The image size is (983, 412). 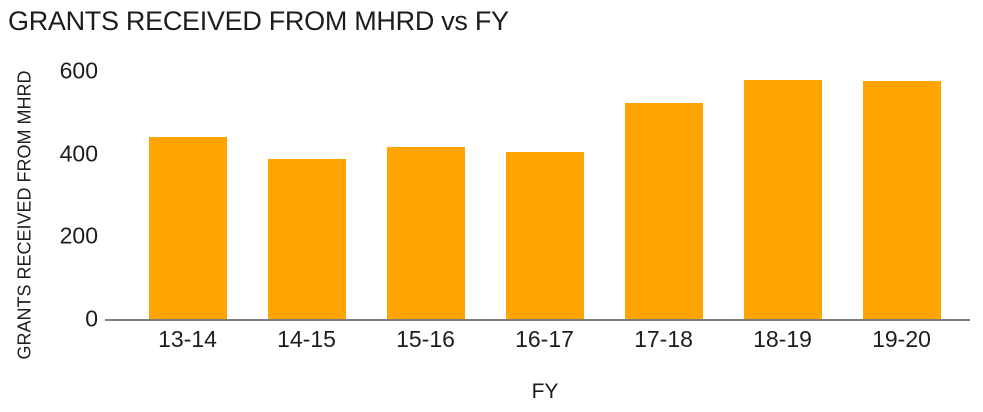 I want to click on y-tick-label: 600, so click(x=78, y=70).